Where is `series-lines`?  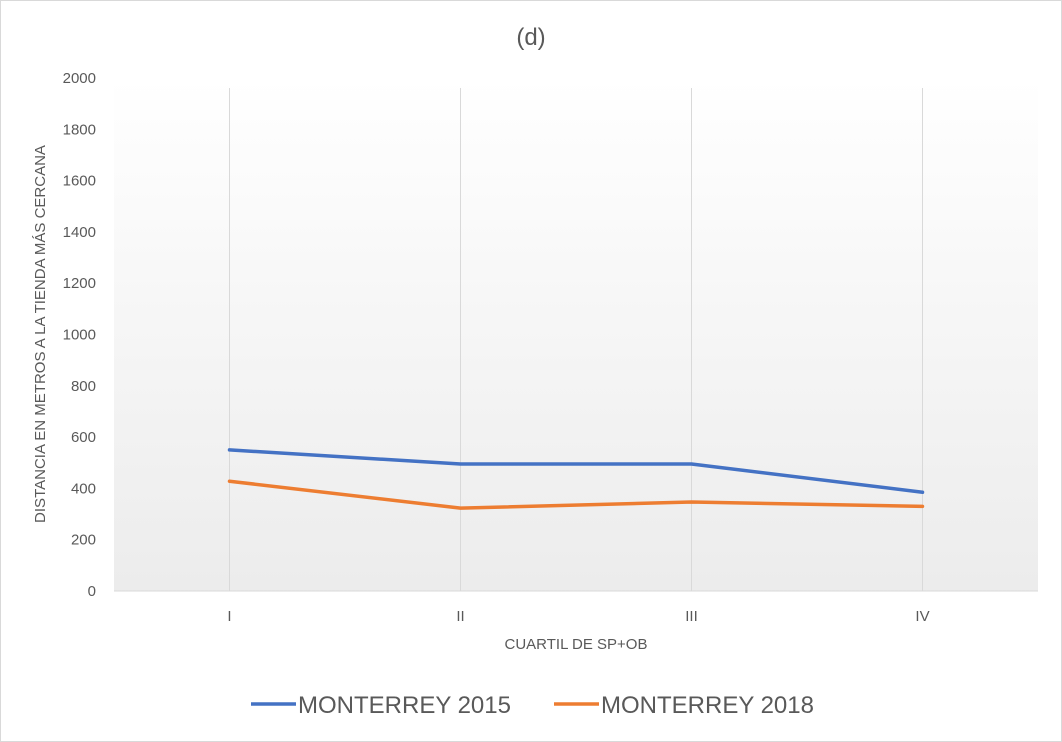 series-lines is located at coordinates (576, 479).